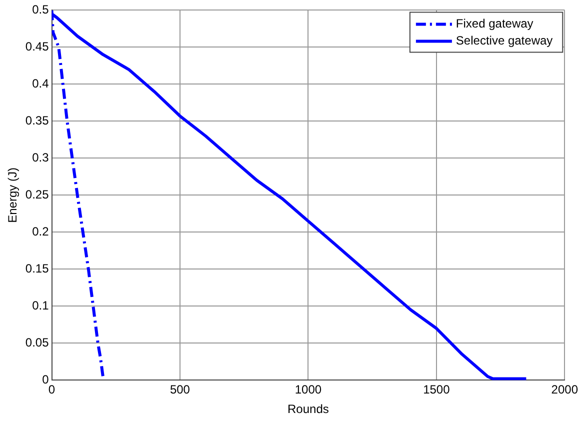  What do you see at coordinates (37, 269) in the screenshot?
I see `y-tick-label: 0.15` at bounding box center [37, 269].